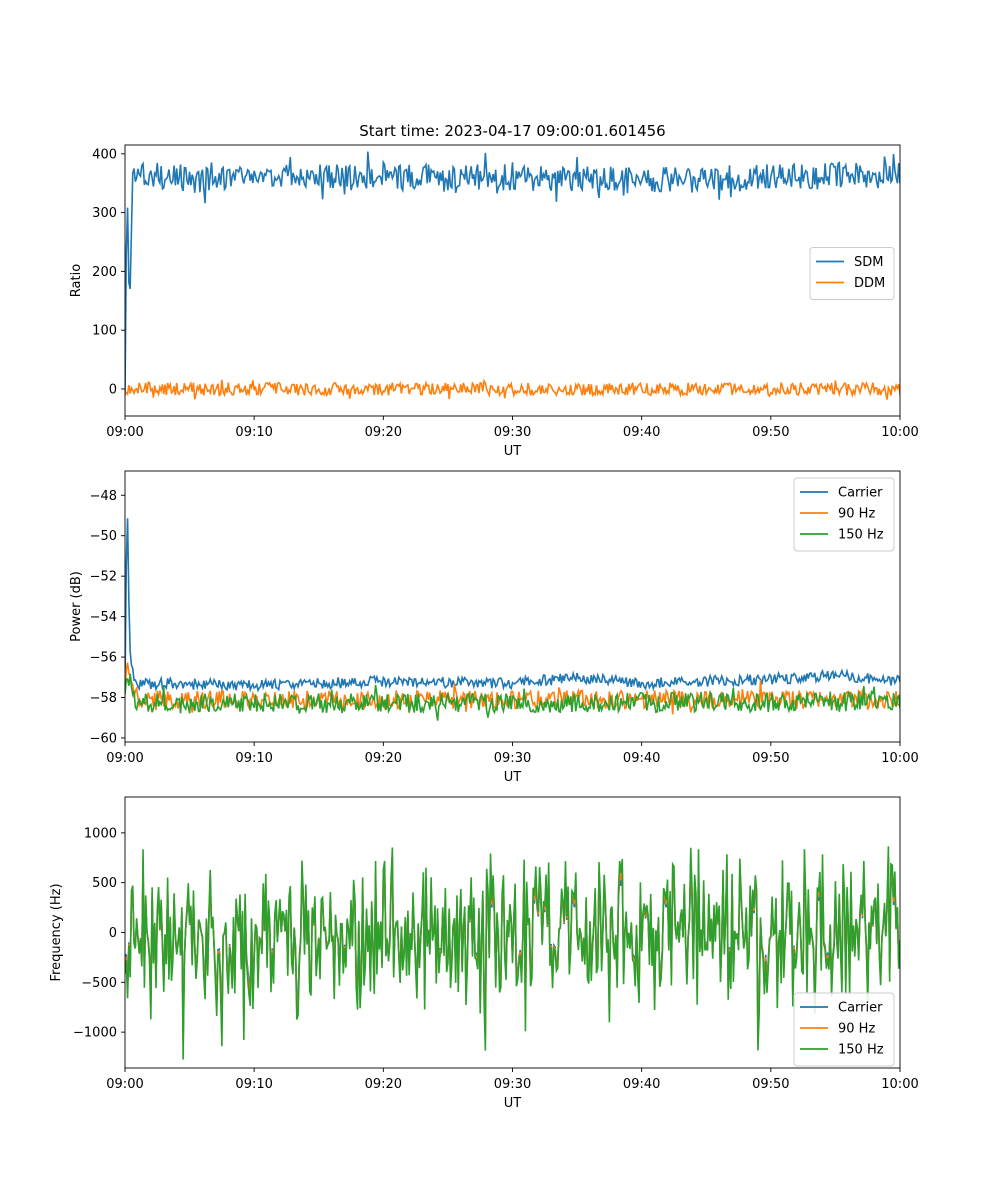 The height and width of the screenshot is (1200, 1000). I want to click on legend: SDM DDM, so click(852, 273).